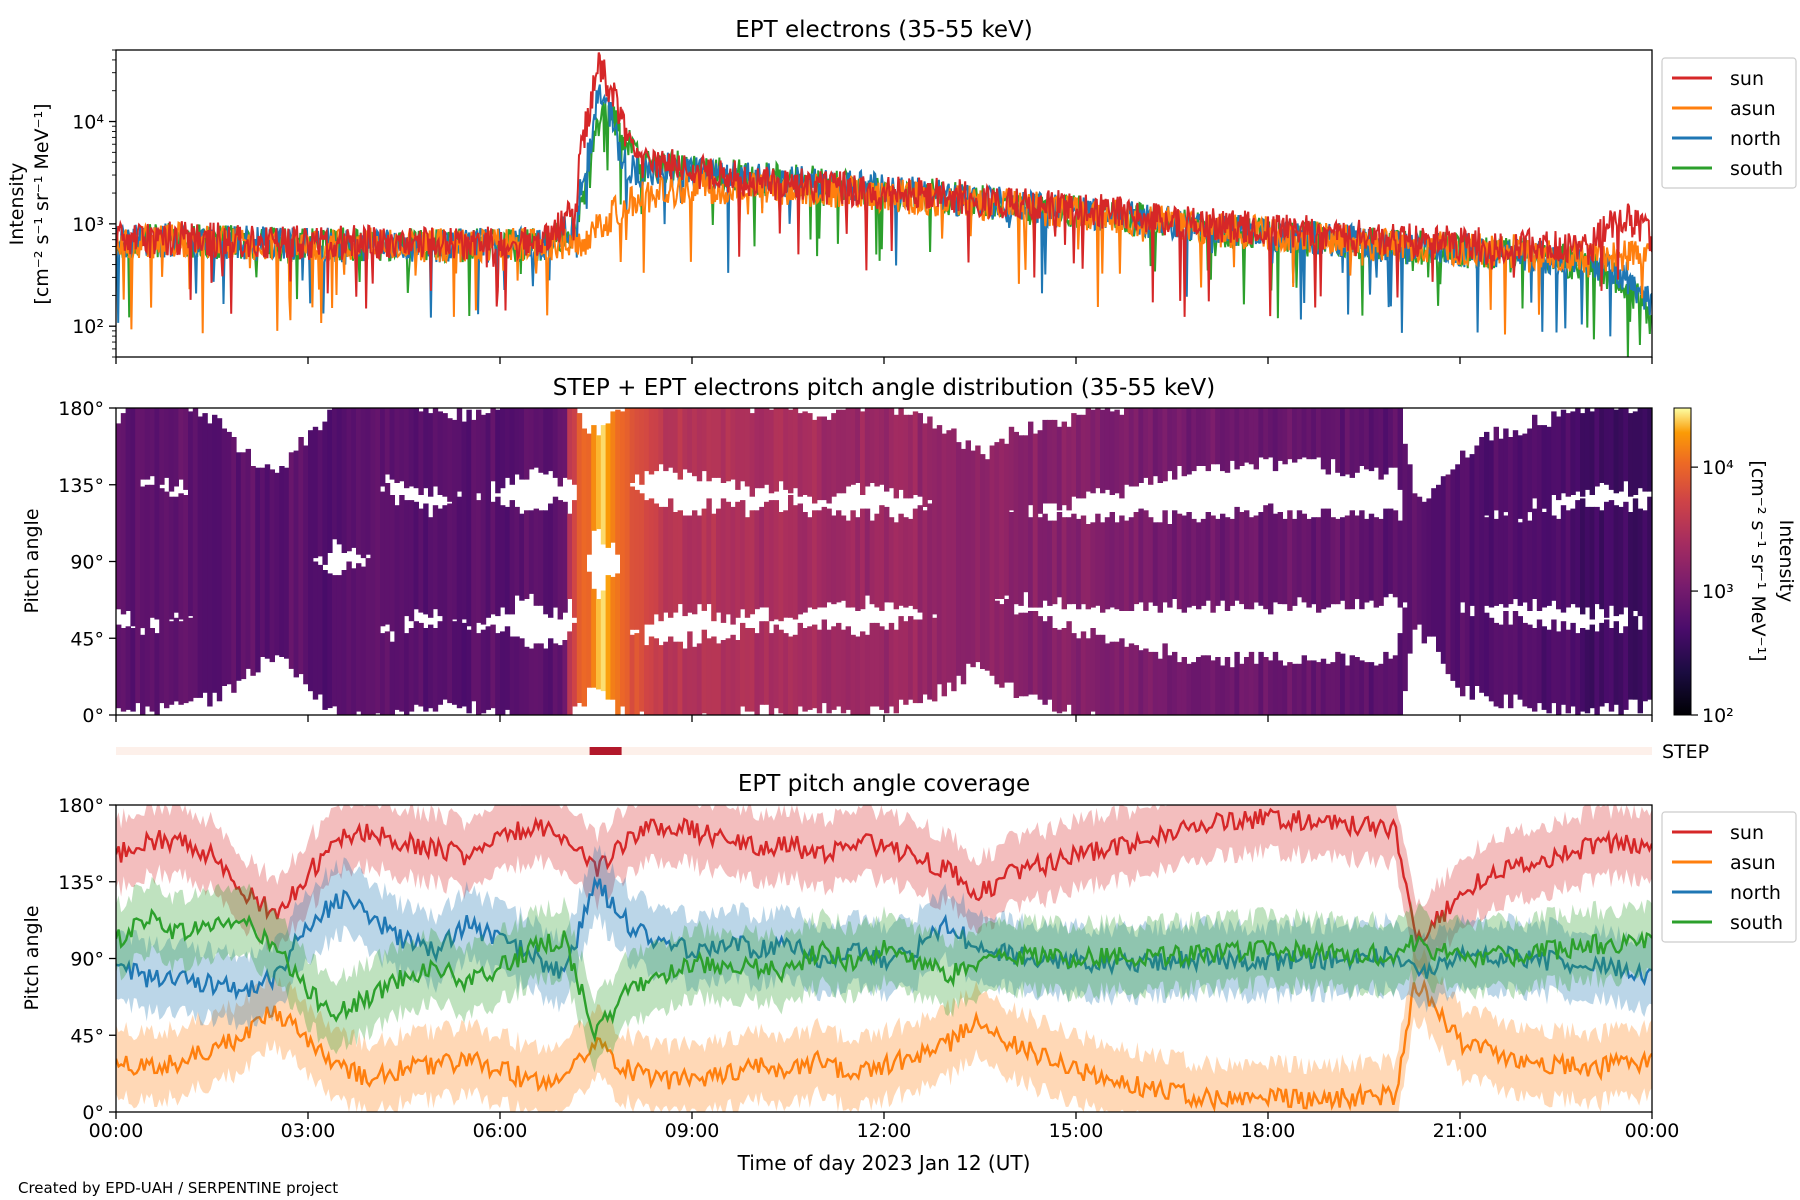 This screenshot has width=1800, height=1200. What do you see at coordinates (884, 1131) in the screenshot?
I see `x-tick-label: 12:00` at bounding box center [884, 1131].